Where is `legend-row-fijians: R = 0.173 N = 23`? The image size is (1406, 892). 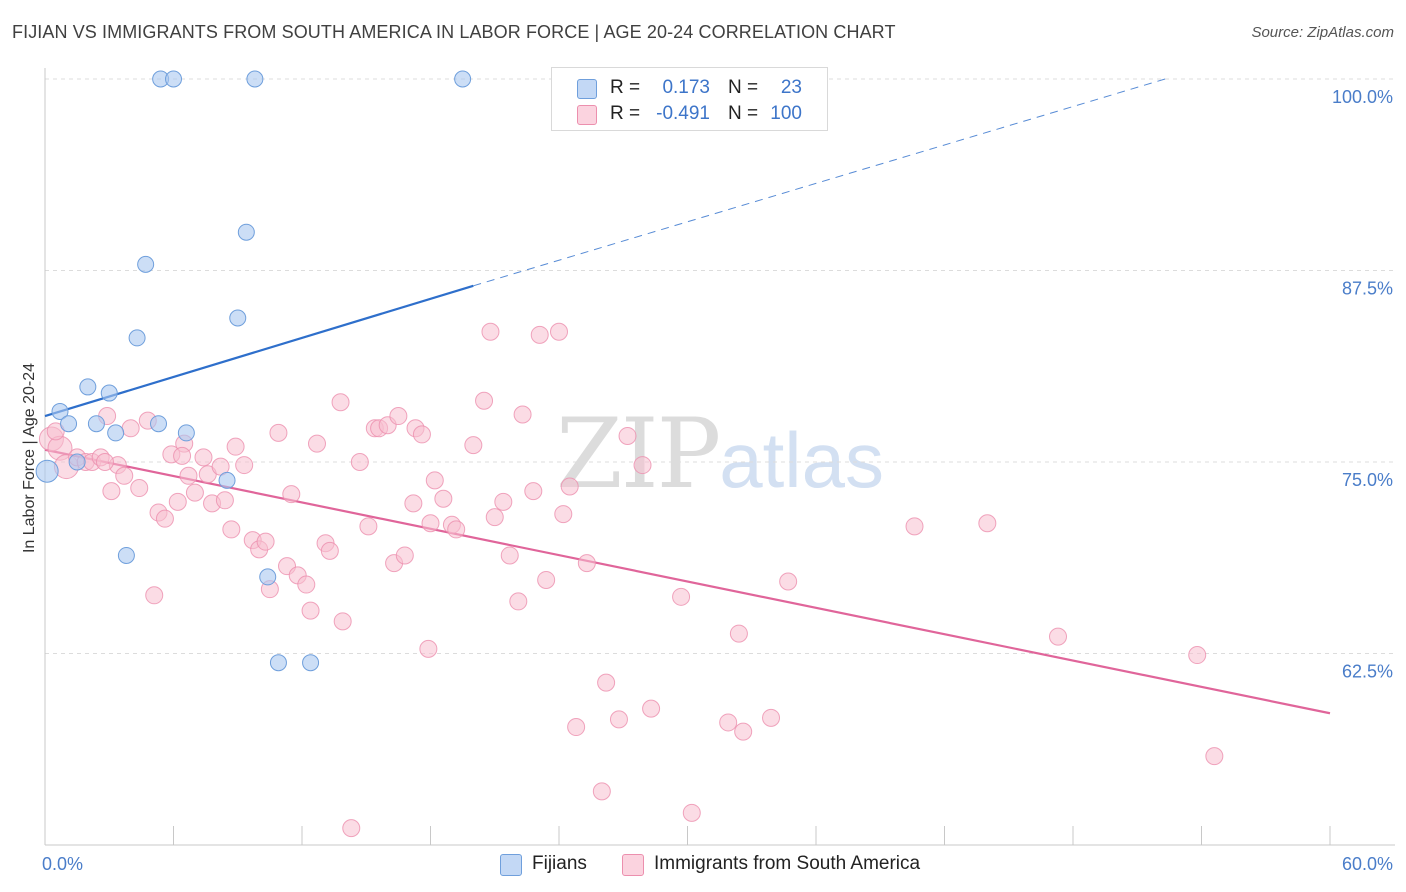
legend-row-fijians: R = 0.173 N = 23 is located at coordinates (689, 88).